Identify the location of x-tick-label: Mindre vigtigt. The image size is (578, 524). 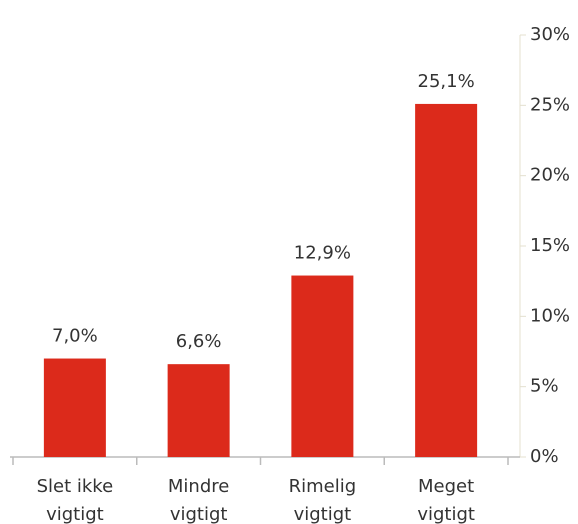
(198, 500).